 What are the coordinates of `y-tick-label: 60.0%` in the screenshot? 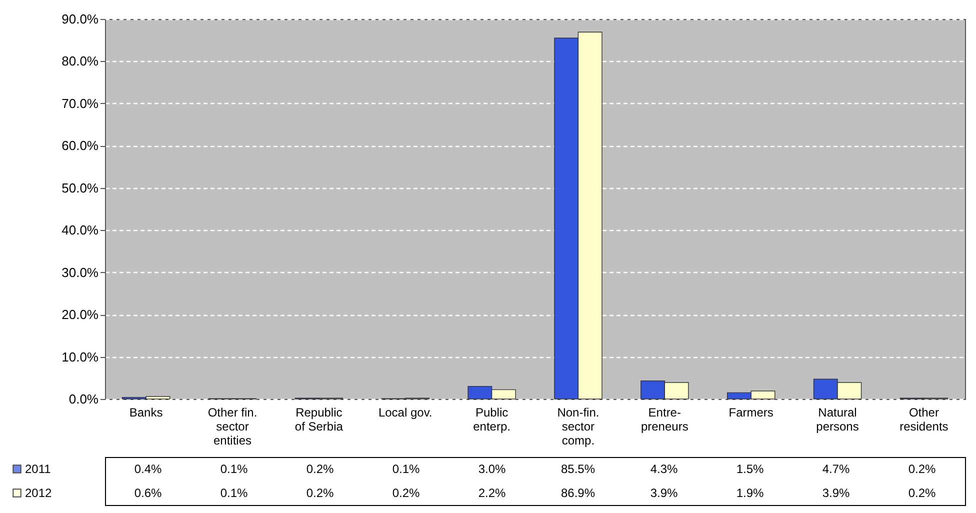 It's located at (80, 146).